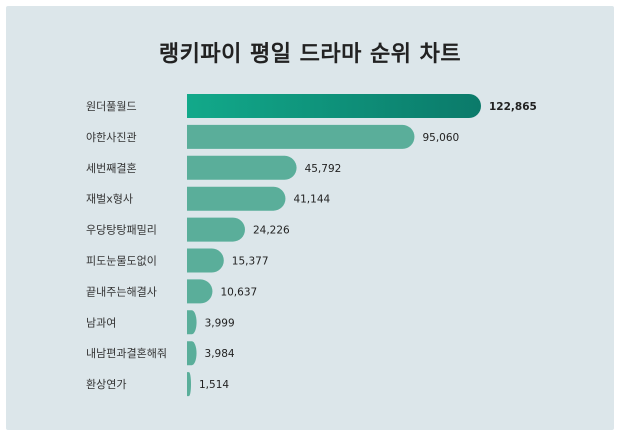  What do you see at coordinates (440, 138) in the screenshot?
I see `value-label: 95,060` at bounding box center [440, 138].